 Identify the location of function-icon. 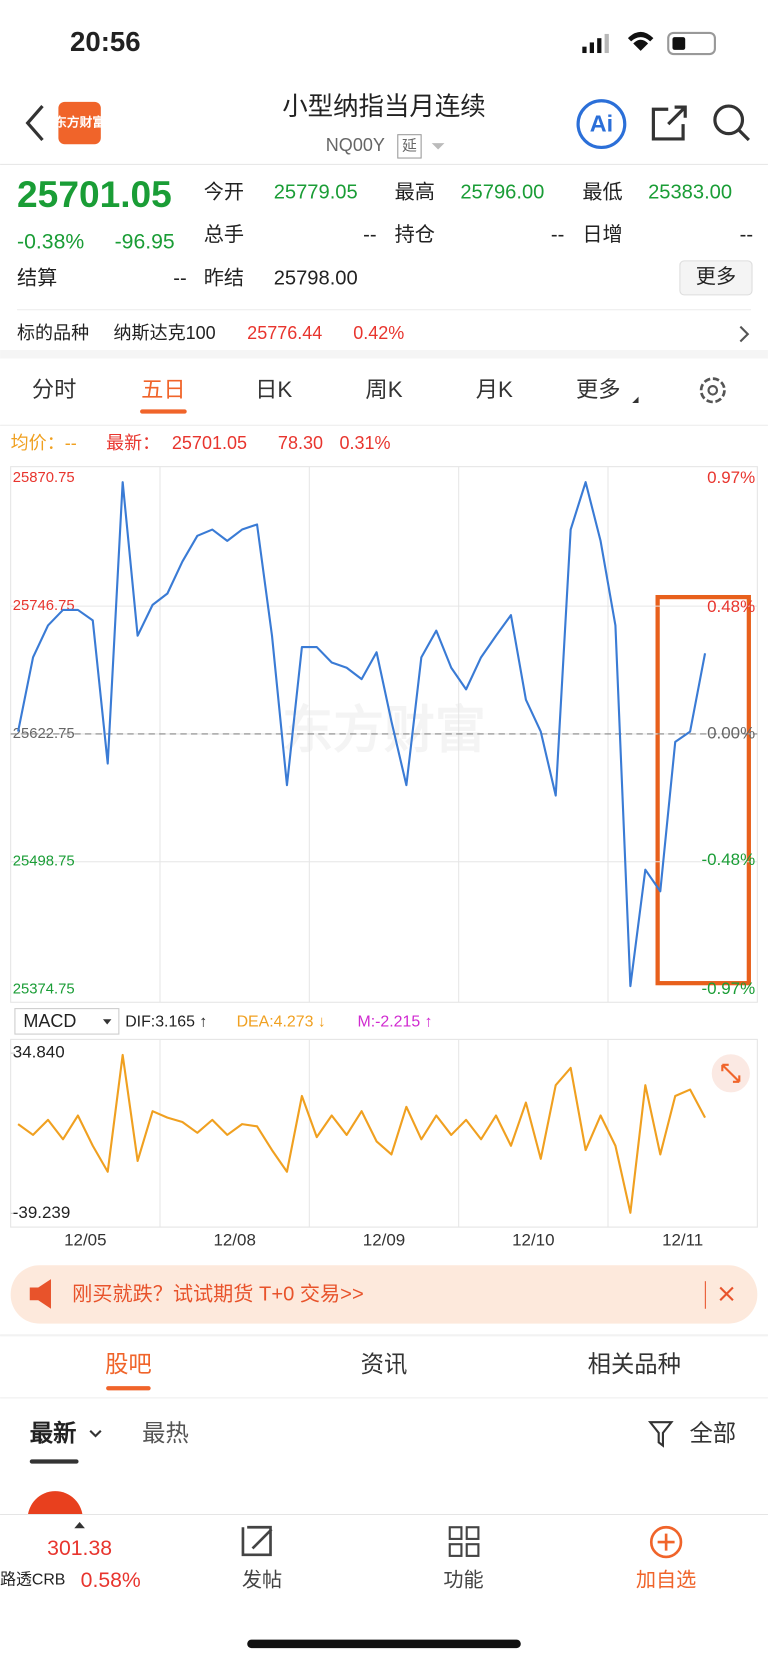
(464, 1541).